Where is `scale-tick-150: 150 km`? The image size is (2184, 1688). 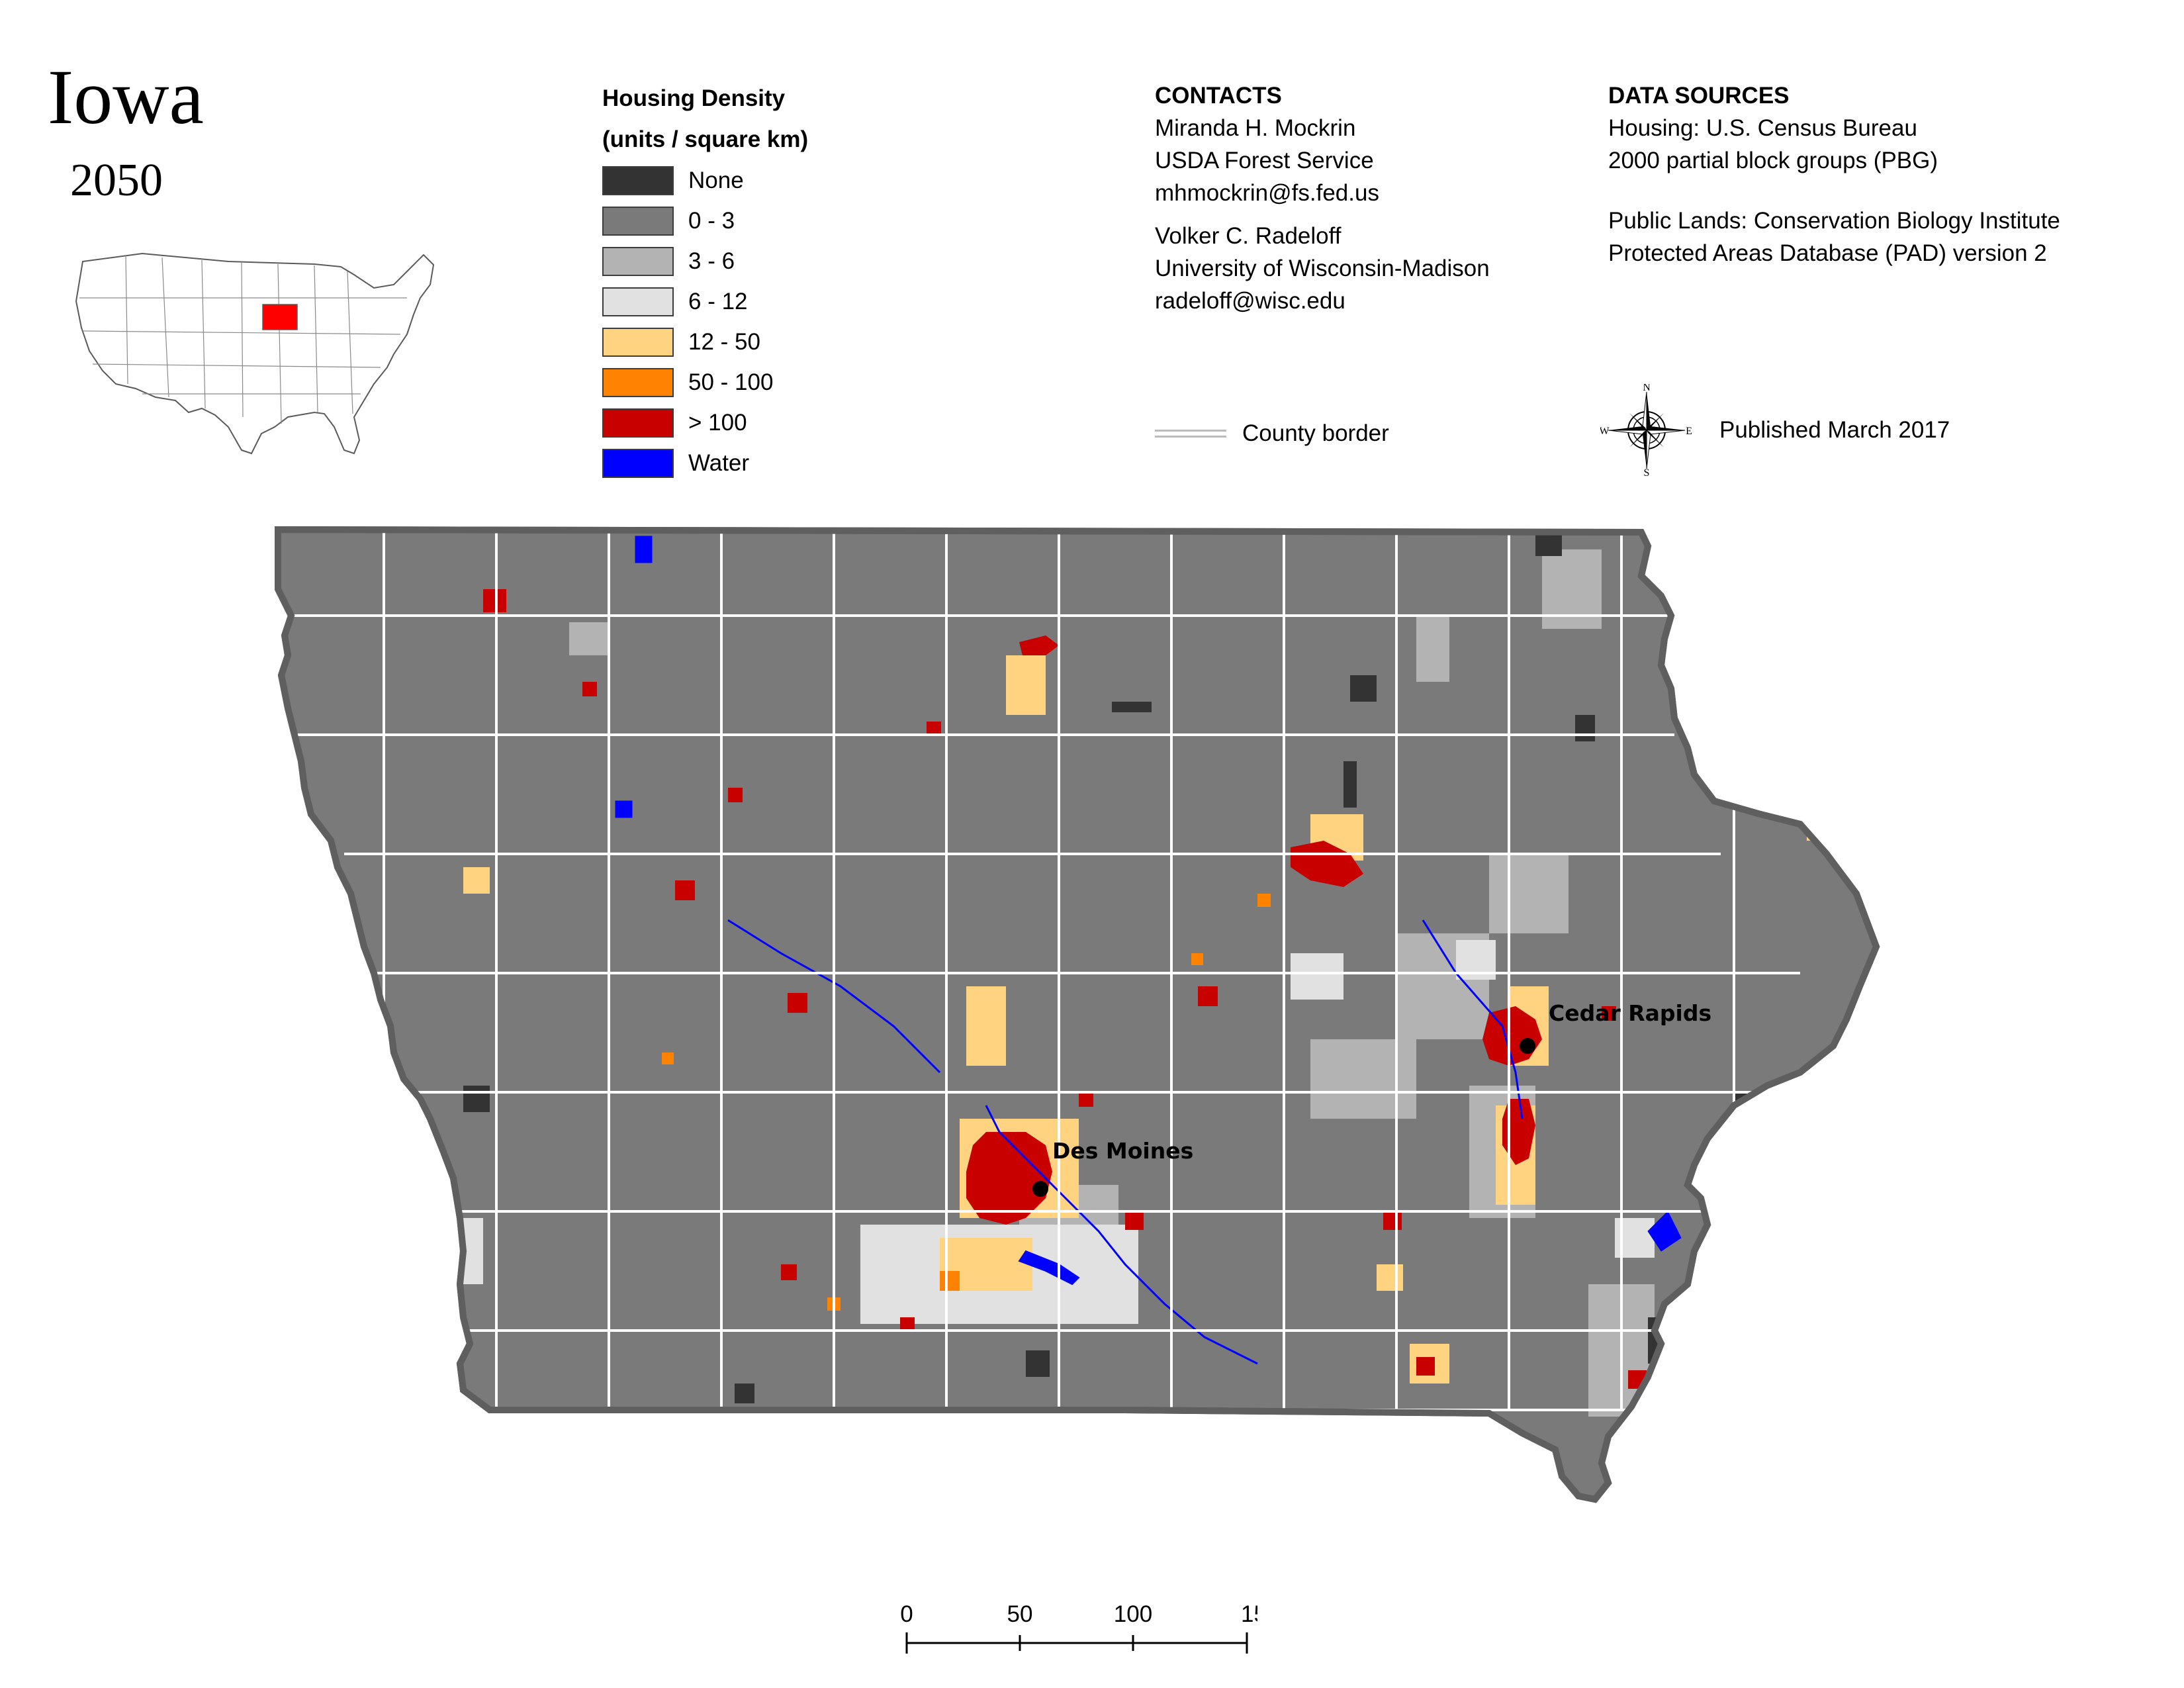
scale-tick-150: 150 km is located at coordinates (1249, 1614).